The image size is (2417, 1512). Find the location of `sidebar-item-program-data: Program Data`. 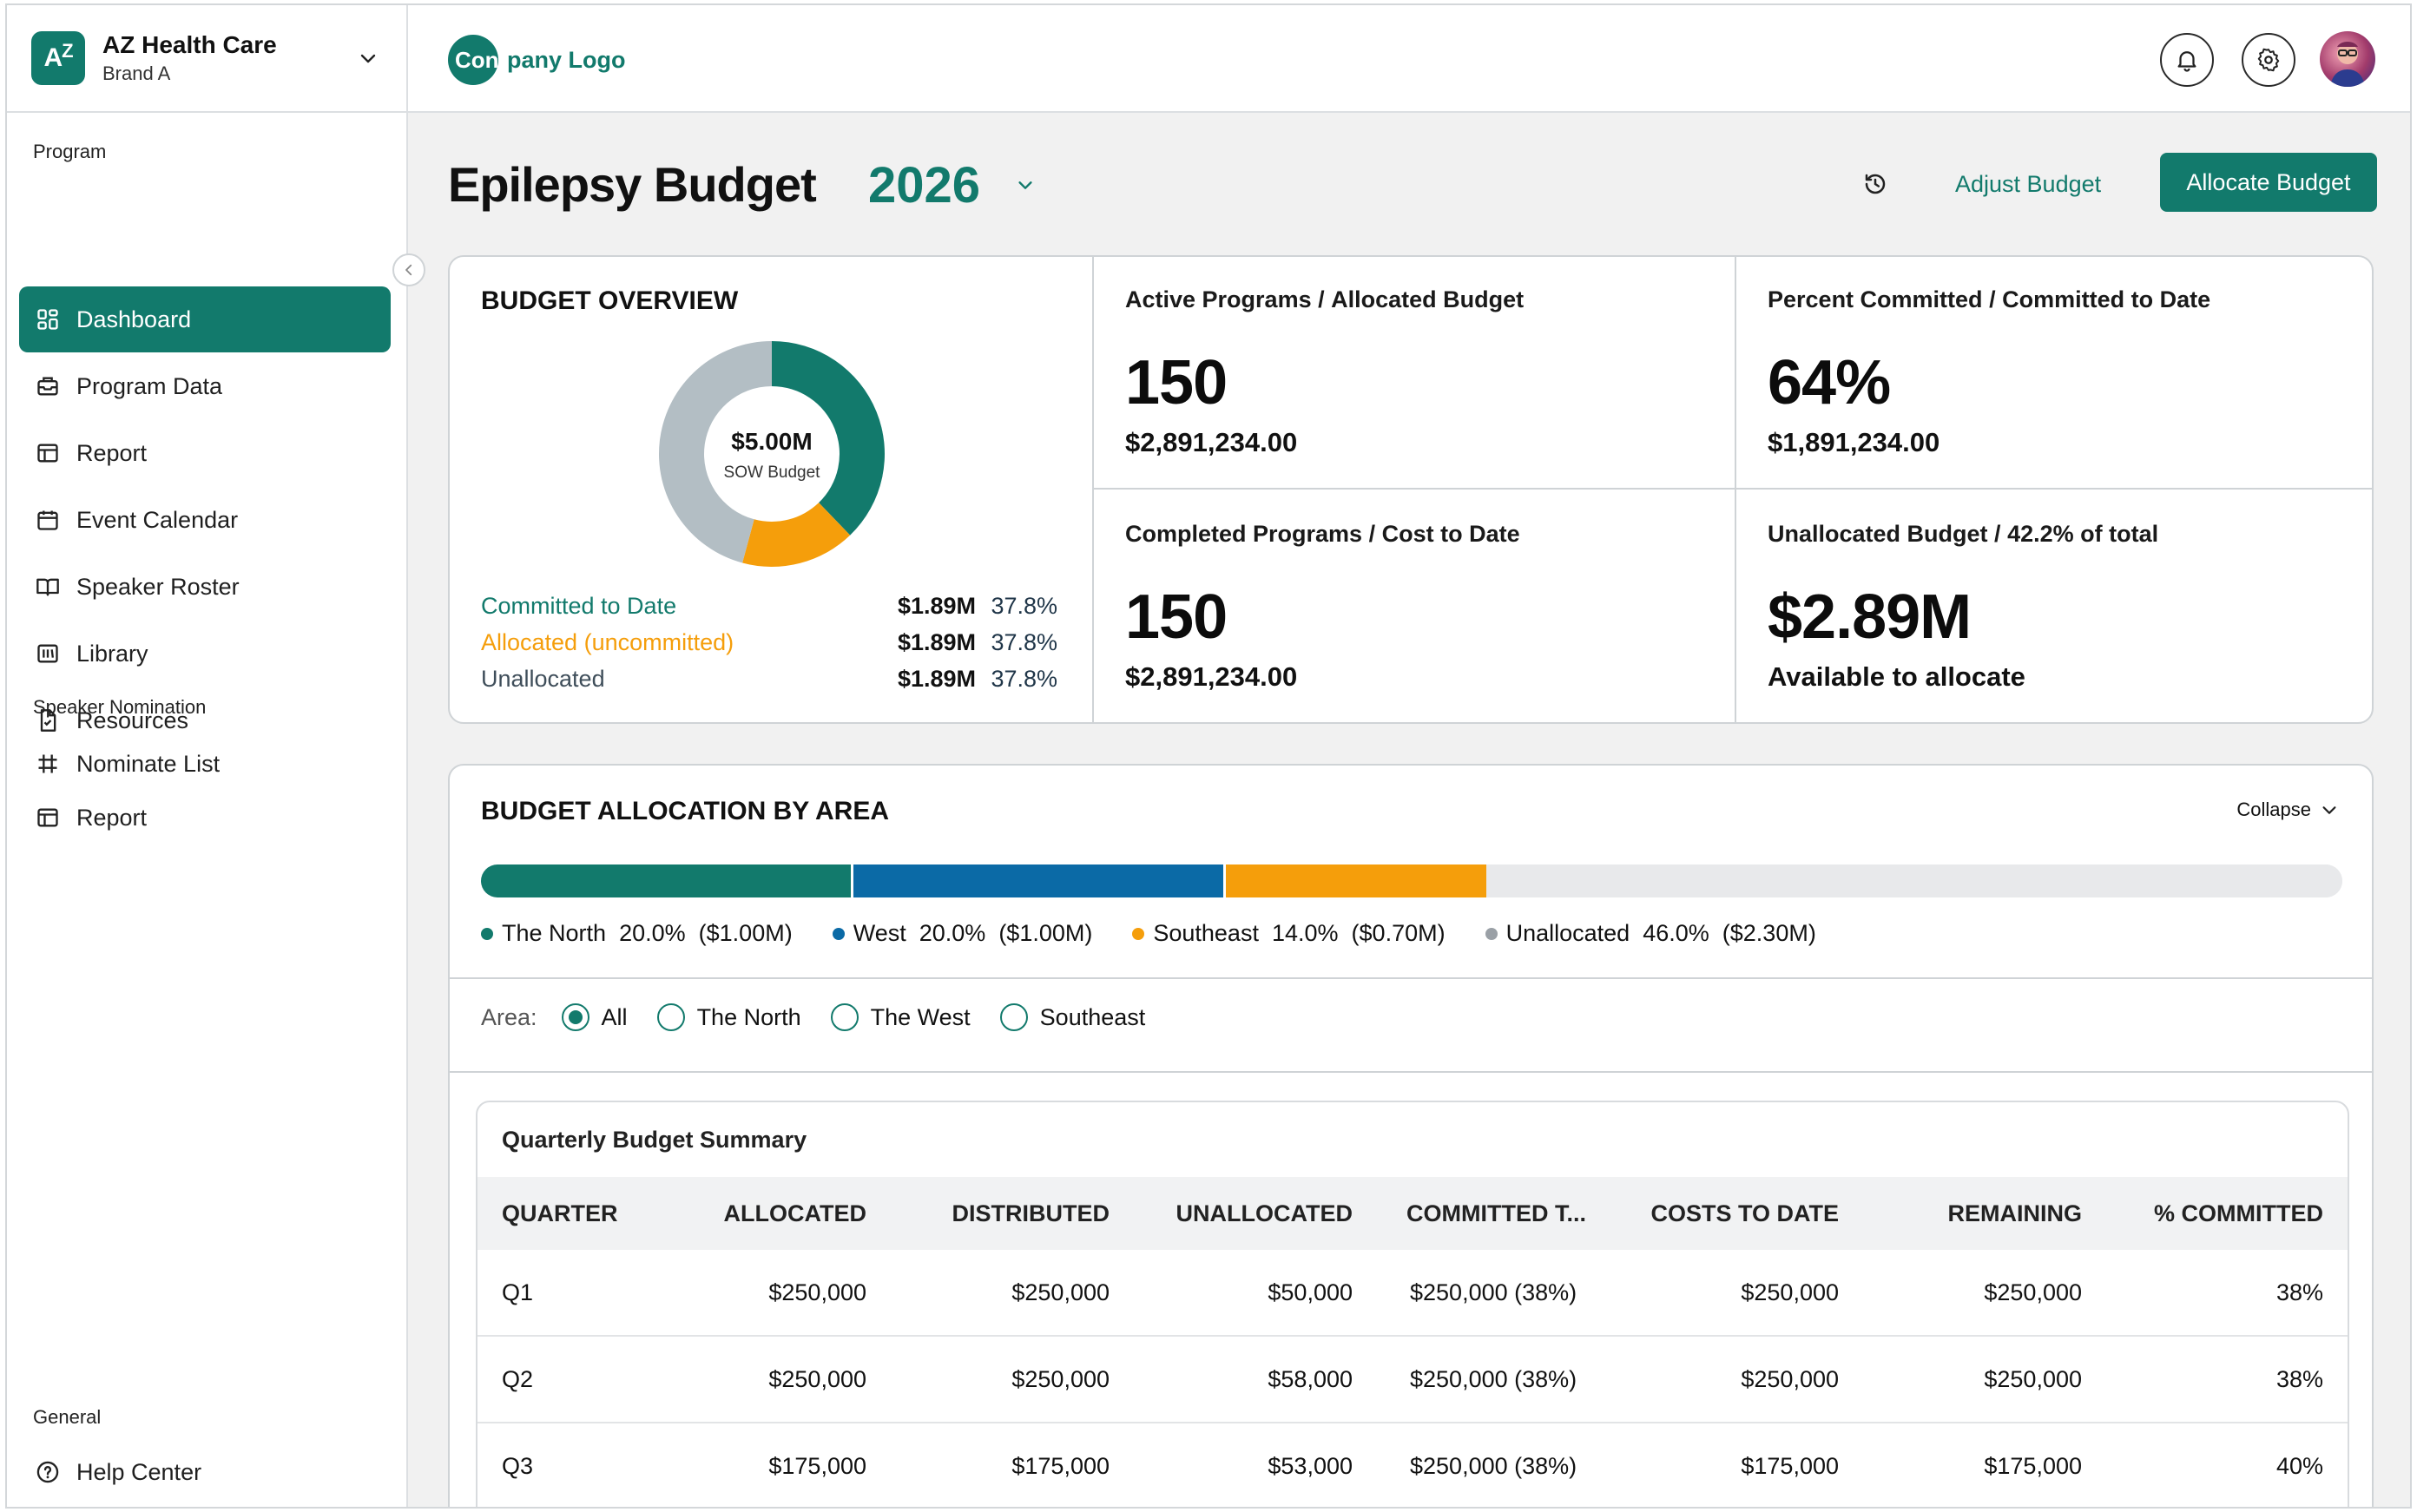

sidebar-item-program-data: Program Data is located at coordinates (205, 386).